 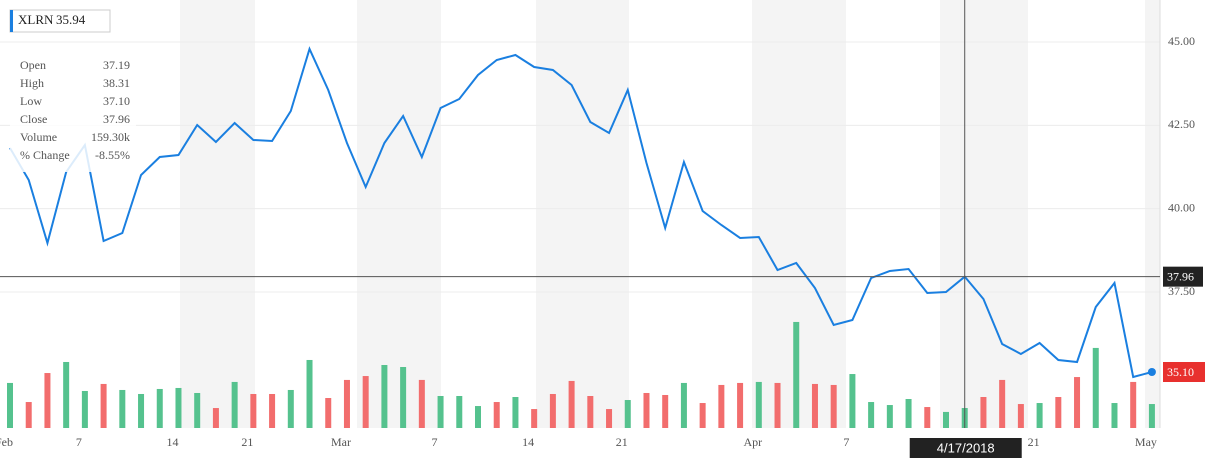 What do you see at coordinates (752, 442) in the screenshot?
I see `x-tick-label: Apr` at bounding box center [752, 442].